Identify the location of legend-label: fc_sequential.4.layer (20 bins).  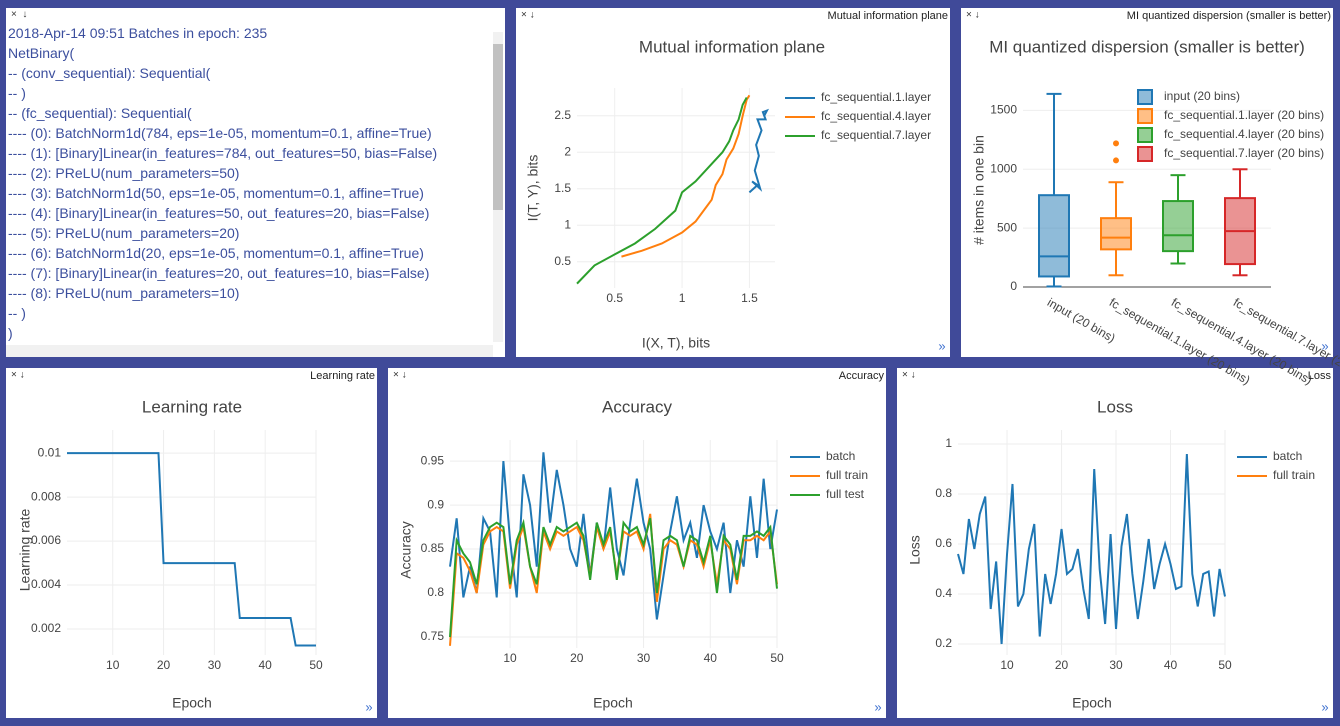
(1244, 134).